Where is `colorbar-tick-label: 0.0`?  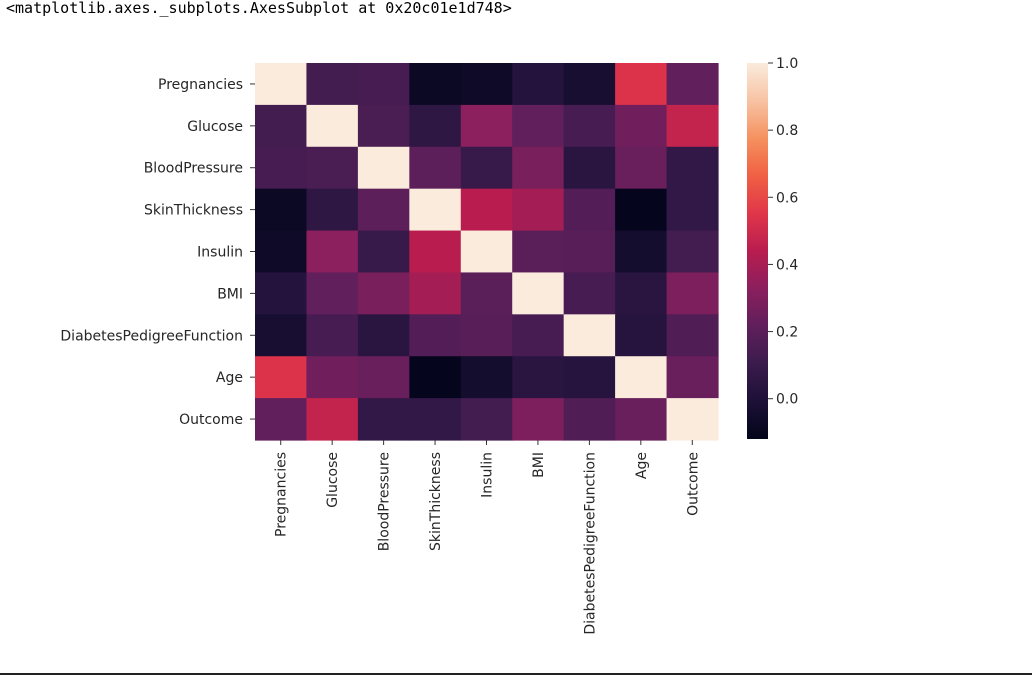
colorbar-tick-label: 0.0 is located at coordinates (787, 400).